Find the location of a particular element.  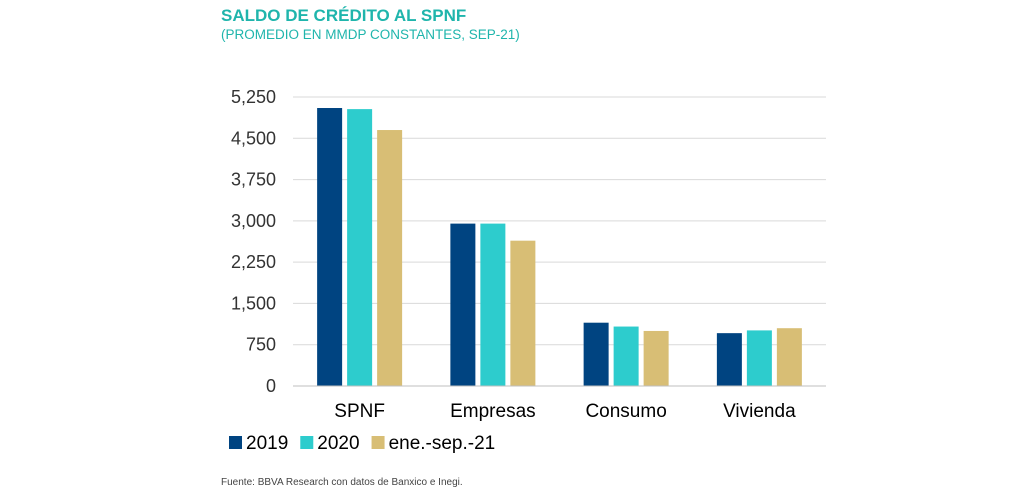

chart-title: SALDO DE CRÉDITO AL SPNF is located at coordinates (344, 15).